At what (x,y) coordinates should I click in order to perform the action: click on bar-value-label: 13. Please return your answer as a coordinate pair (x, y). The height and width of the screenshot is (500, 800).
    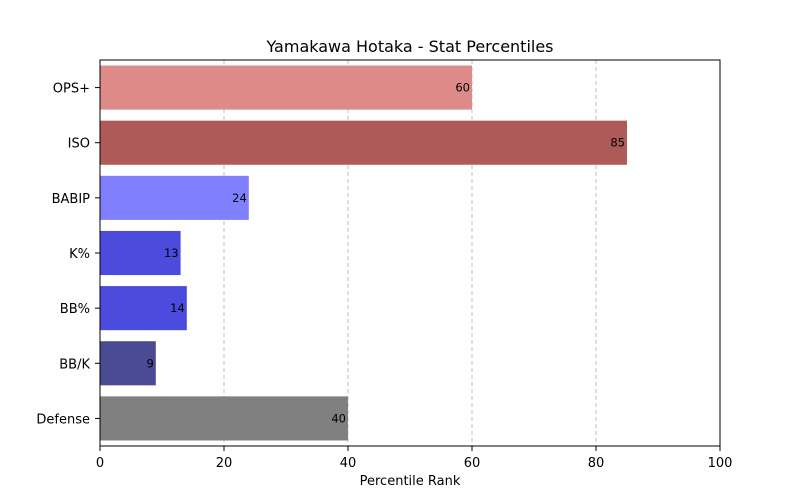
    Looking at the image, I should click on (171, 253).